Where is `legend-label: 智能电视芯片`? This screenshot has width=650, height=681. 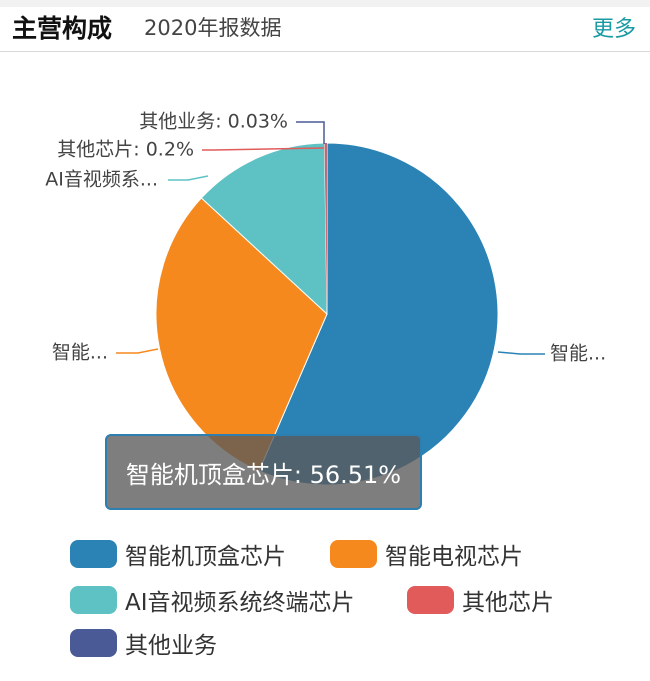
legend-label: 智能电视芯片 is located at coordinates (454, 557).